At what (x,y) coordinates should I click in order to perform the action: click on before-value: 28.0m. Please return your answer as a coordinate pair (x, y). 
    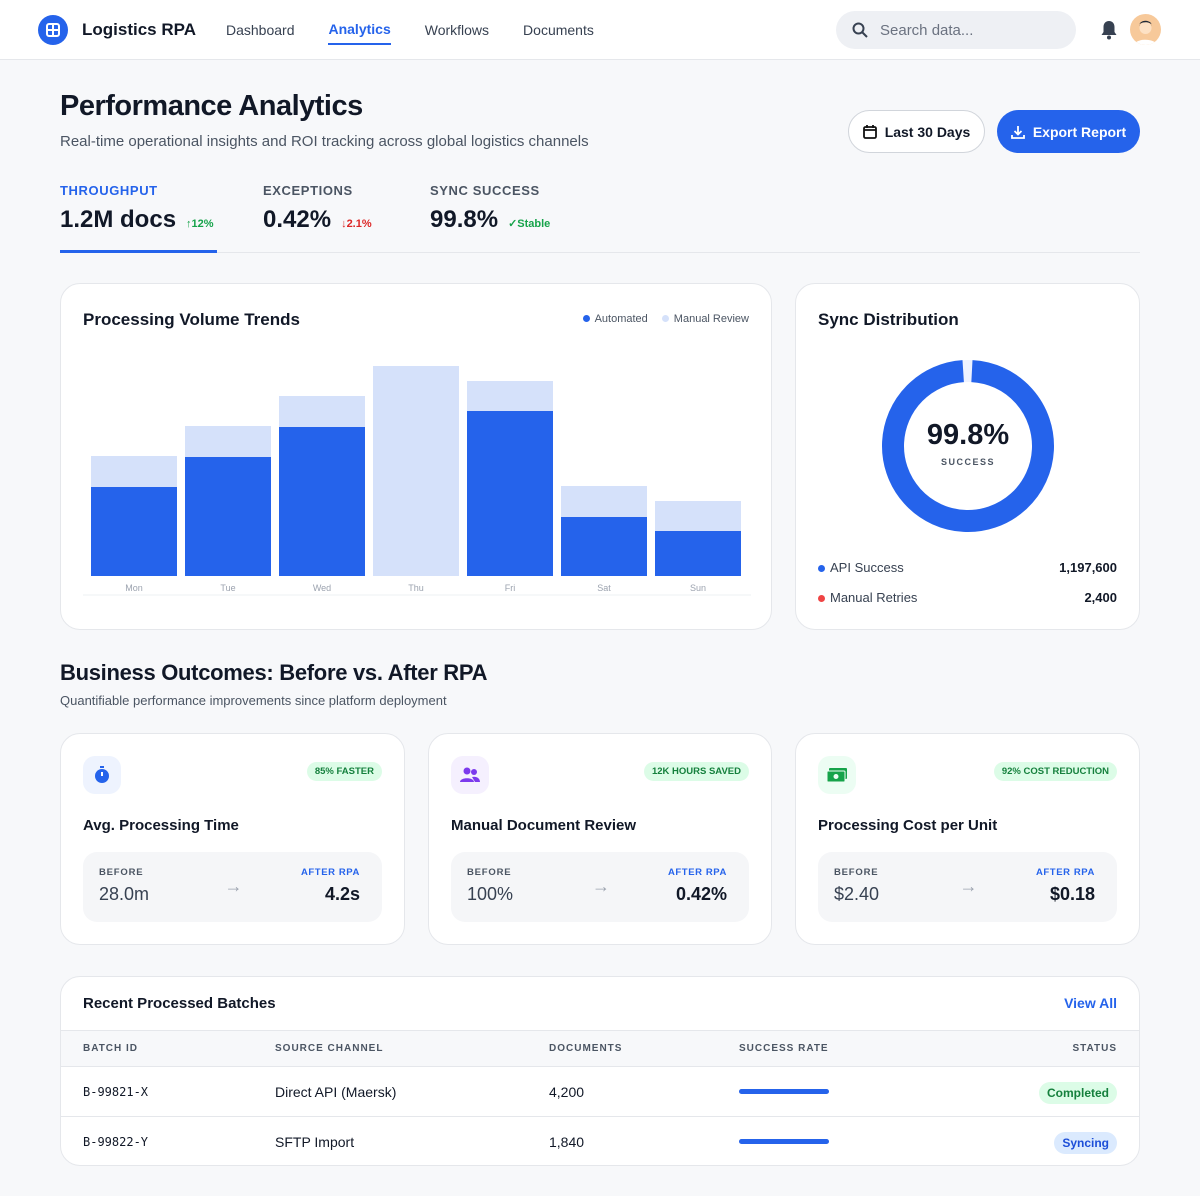
    Looking at the image, I should click on (124, 894).